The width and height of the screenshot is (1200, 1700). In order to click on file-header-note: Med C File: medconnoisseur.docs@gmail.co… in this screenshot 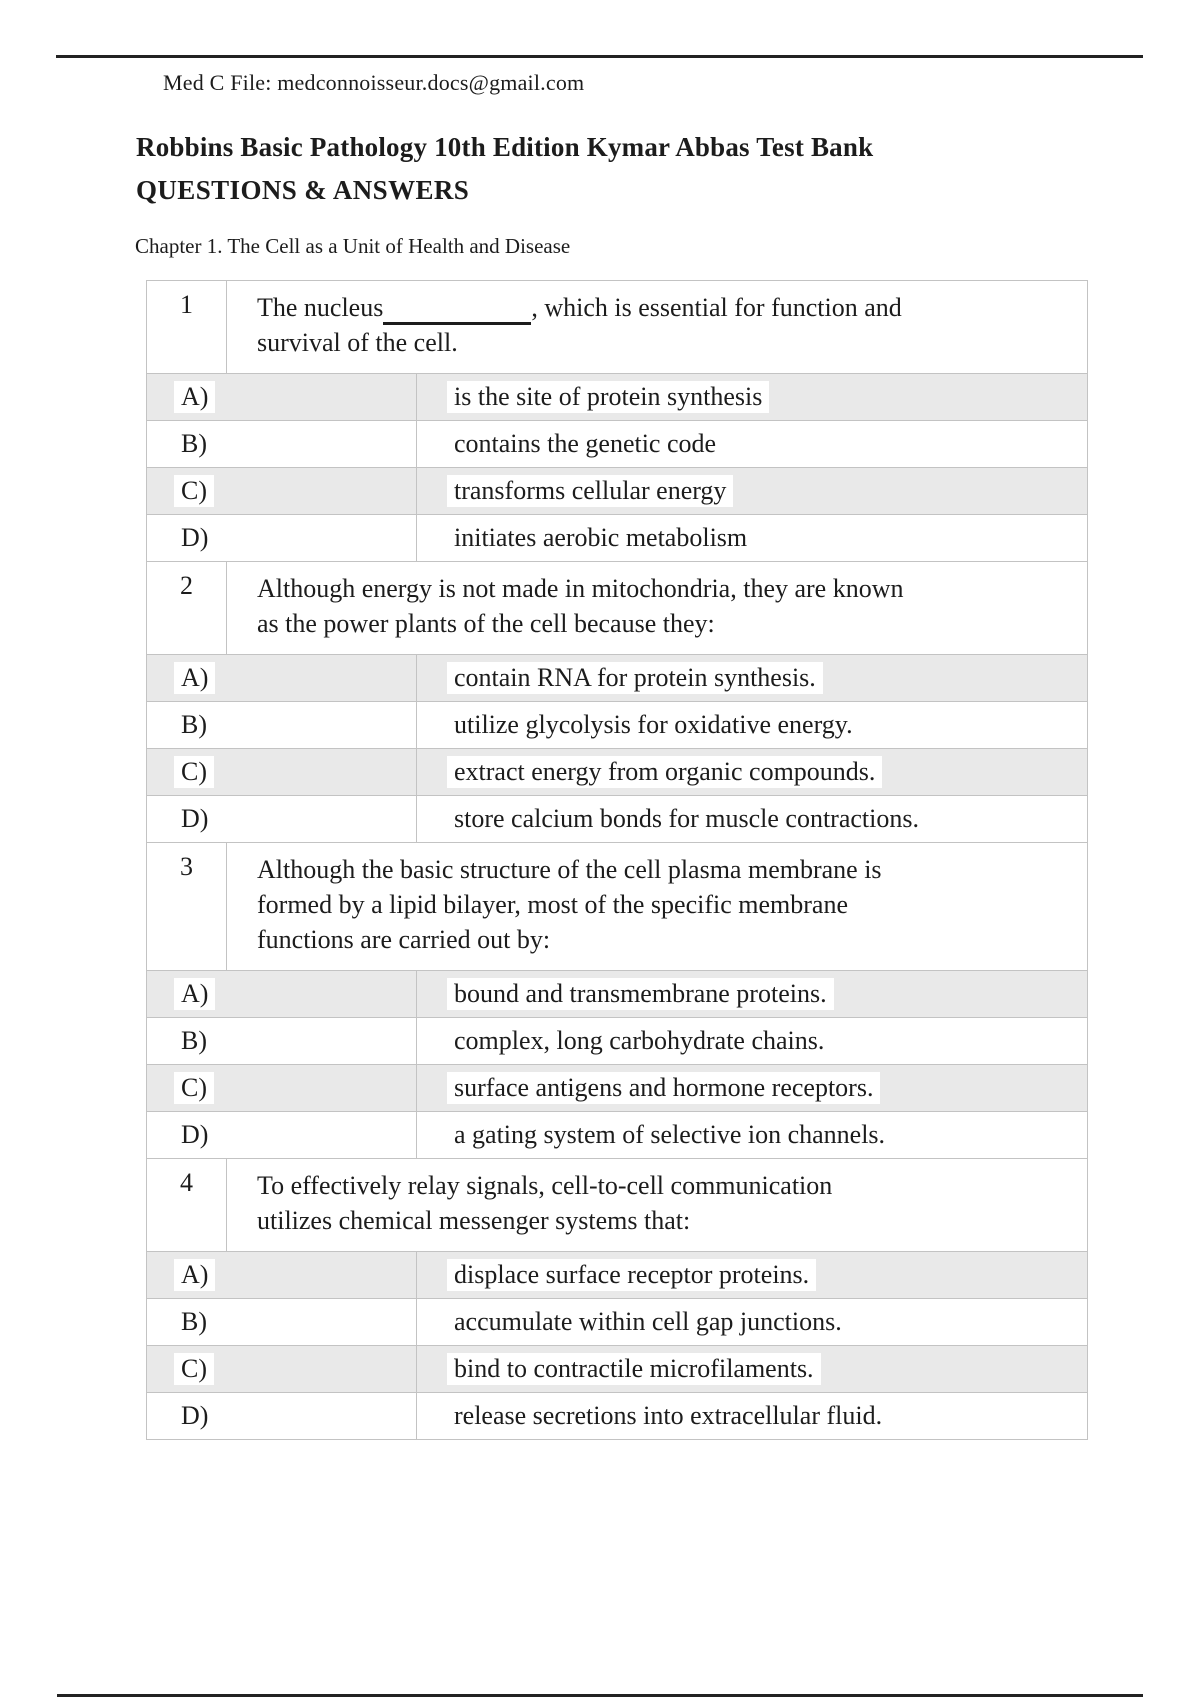, I will do `click(374, 82)`.